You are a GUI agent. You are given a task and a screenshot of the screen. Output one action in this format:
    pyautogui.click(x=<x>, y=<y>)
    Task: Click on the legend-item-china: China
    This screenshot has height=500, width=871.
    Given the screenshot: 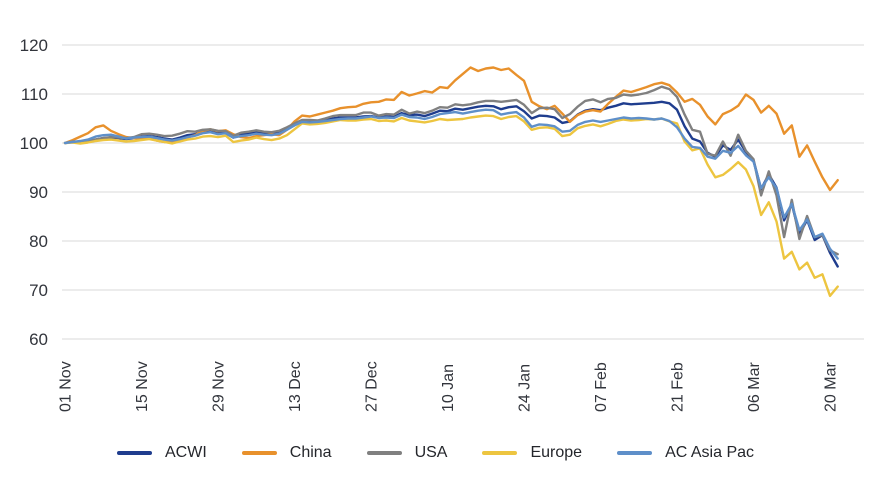 What is the action you would take?
    pyautogui.click(x=286, y=453)
    